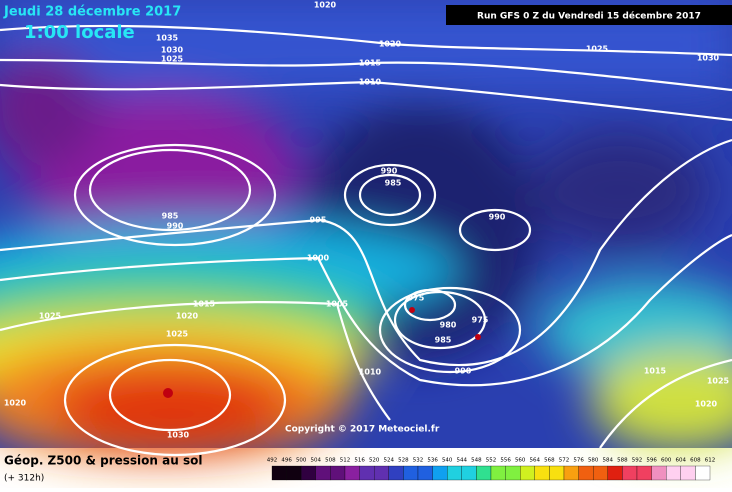 Image resolution: width=732 pixels, height=492 pixels. Describe the element at coordinates (710, 461) in the screenshot. I see `scale-label: 612` at that location.